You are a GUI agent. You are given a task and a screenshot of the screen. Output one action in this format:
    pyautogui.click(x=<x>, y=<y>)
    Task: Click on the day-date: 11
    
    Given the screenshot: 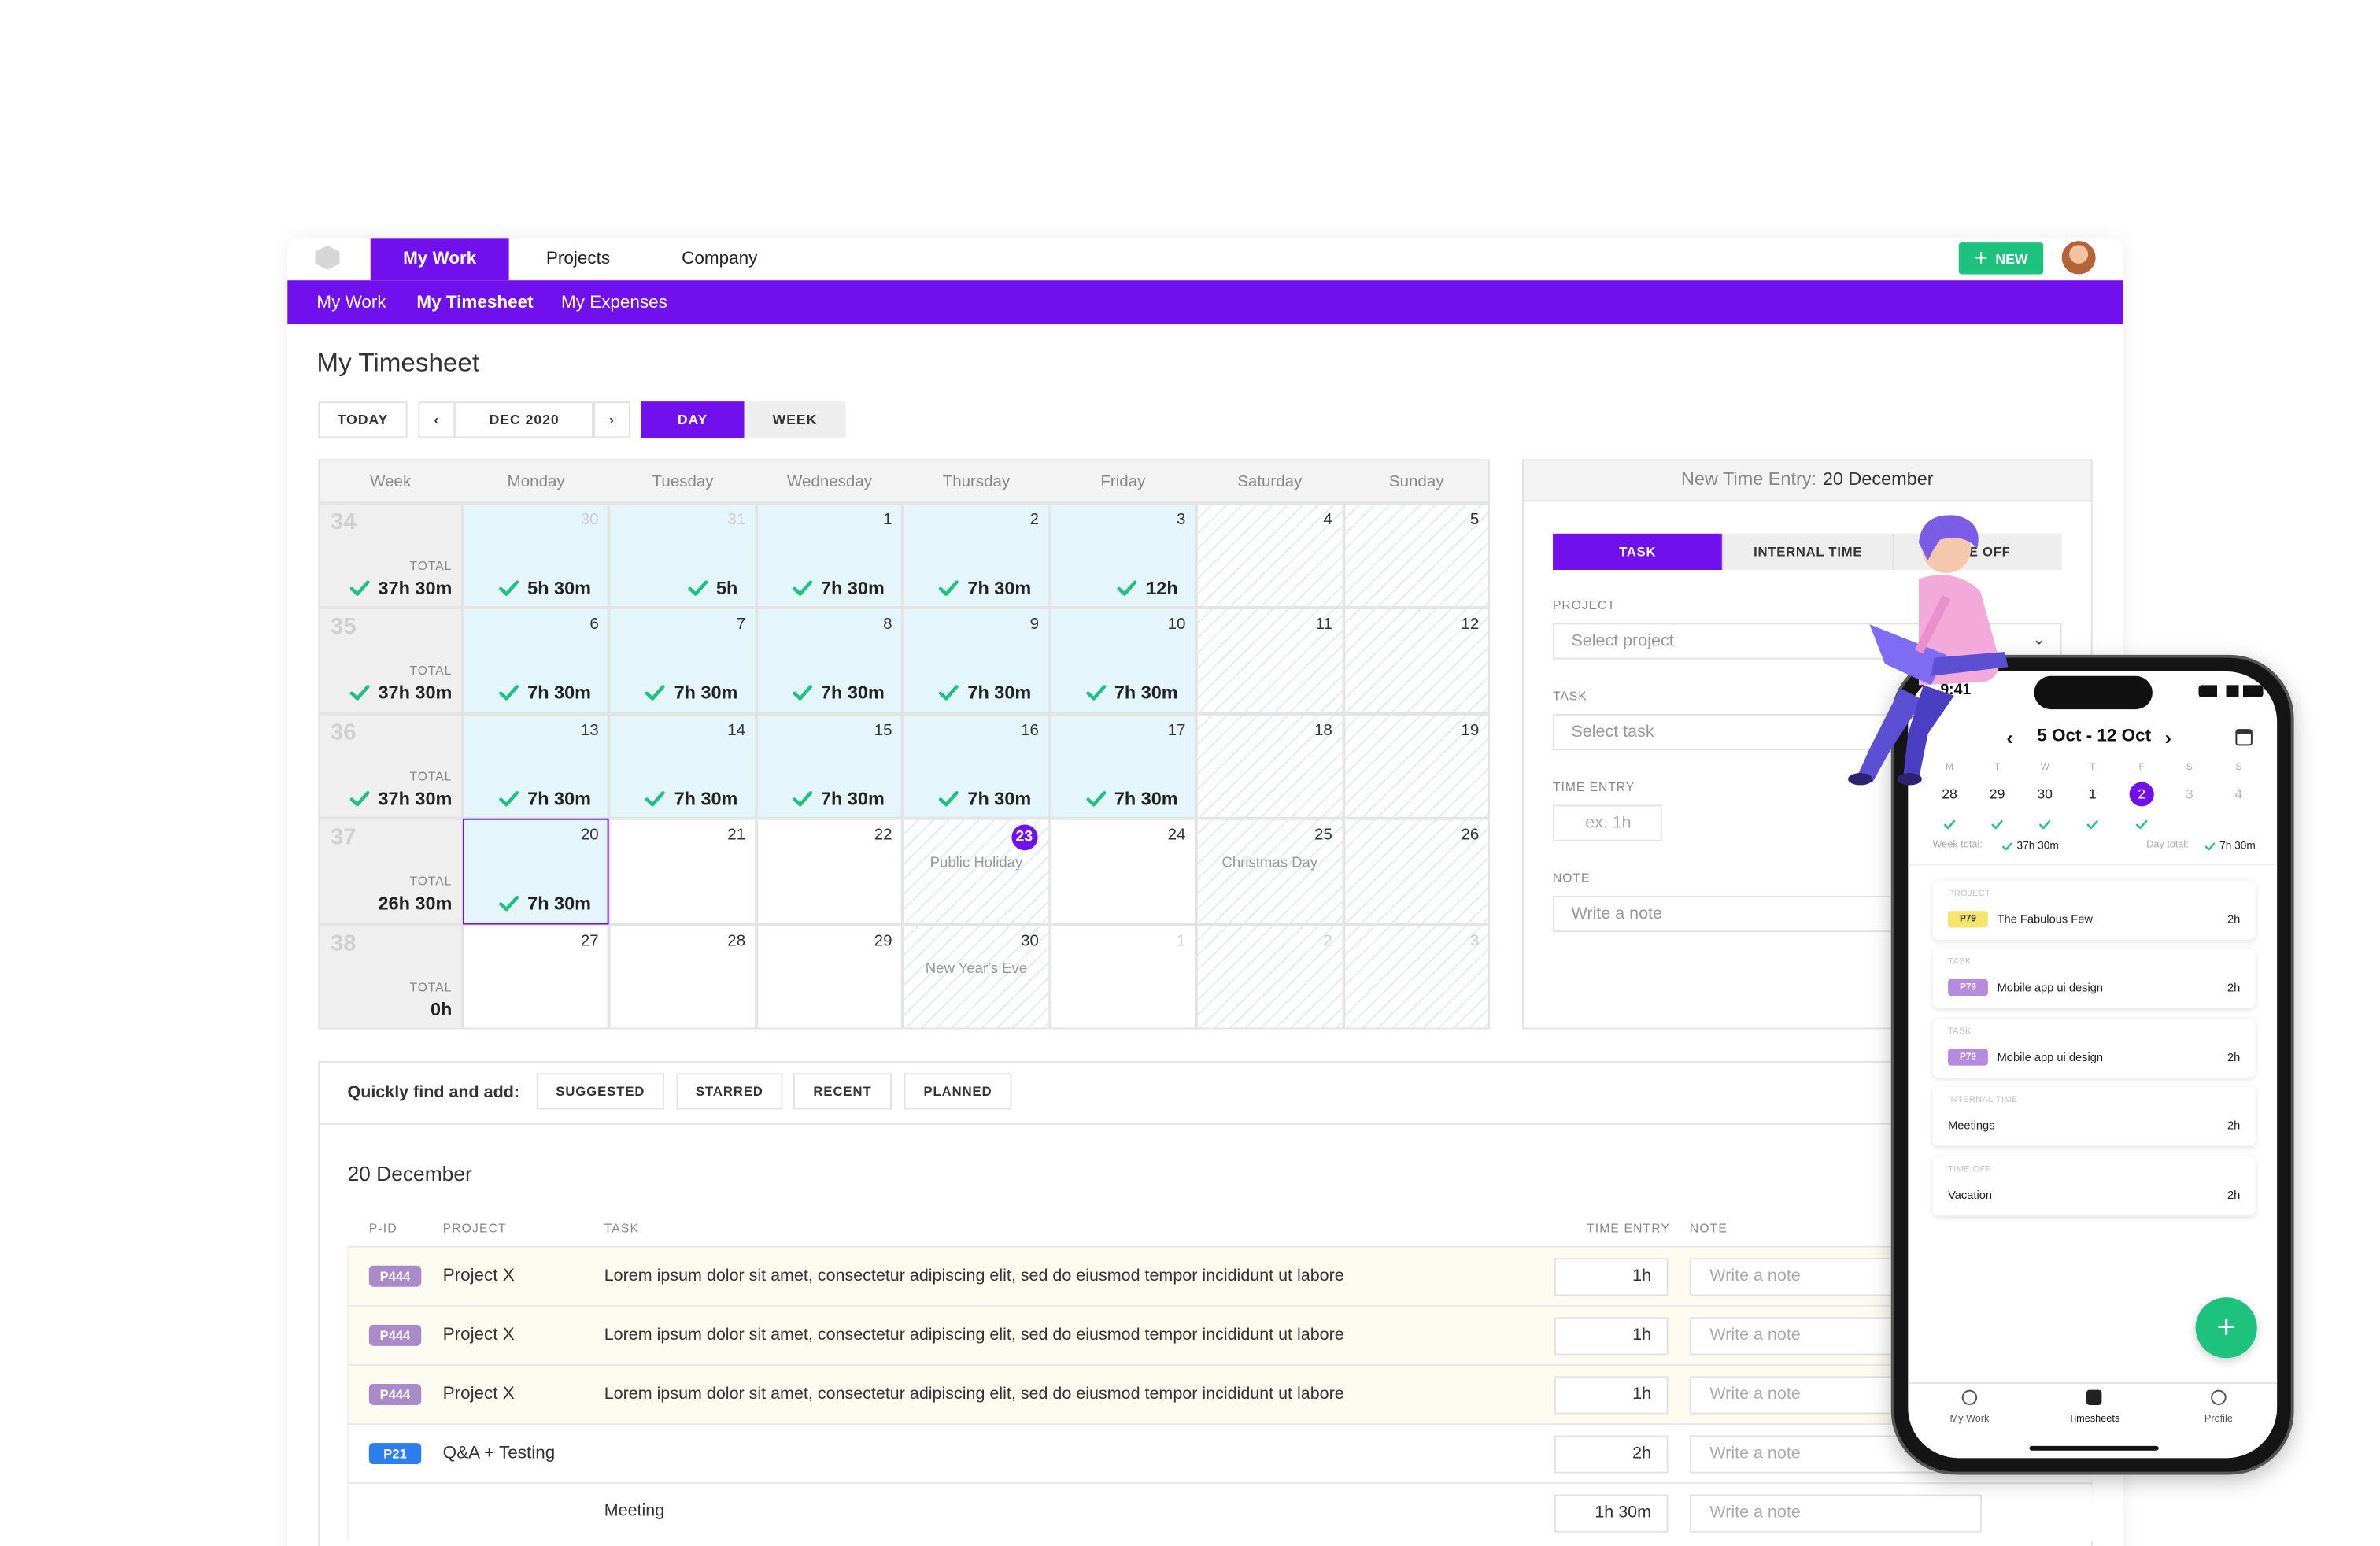 What is the action you would take?
    pyautogui.click(x=1323, y=625)
    